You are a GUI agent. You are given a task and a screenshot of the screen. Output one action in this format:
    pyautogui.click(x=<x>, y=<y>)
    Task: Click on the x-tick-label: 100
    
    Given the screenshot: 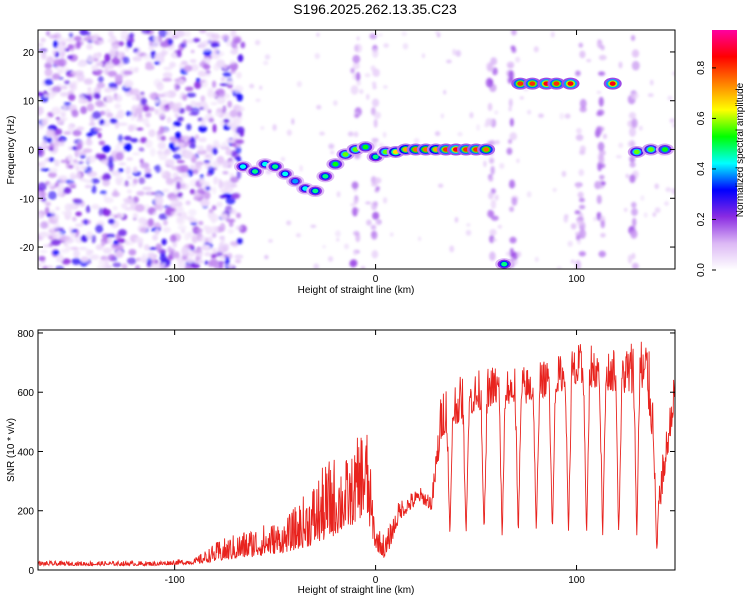 What is the action you would take?
    pyautogui.click(x=576, y=580)
    